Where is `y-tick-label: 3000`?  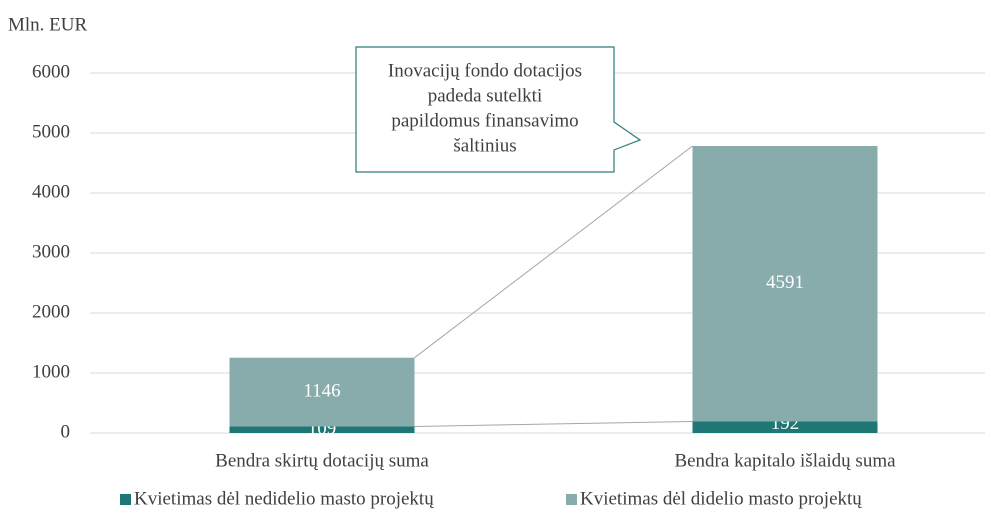 y-tick-label: 3000 is located at coordinates (51, 251).